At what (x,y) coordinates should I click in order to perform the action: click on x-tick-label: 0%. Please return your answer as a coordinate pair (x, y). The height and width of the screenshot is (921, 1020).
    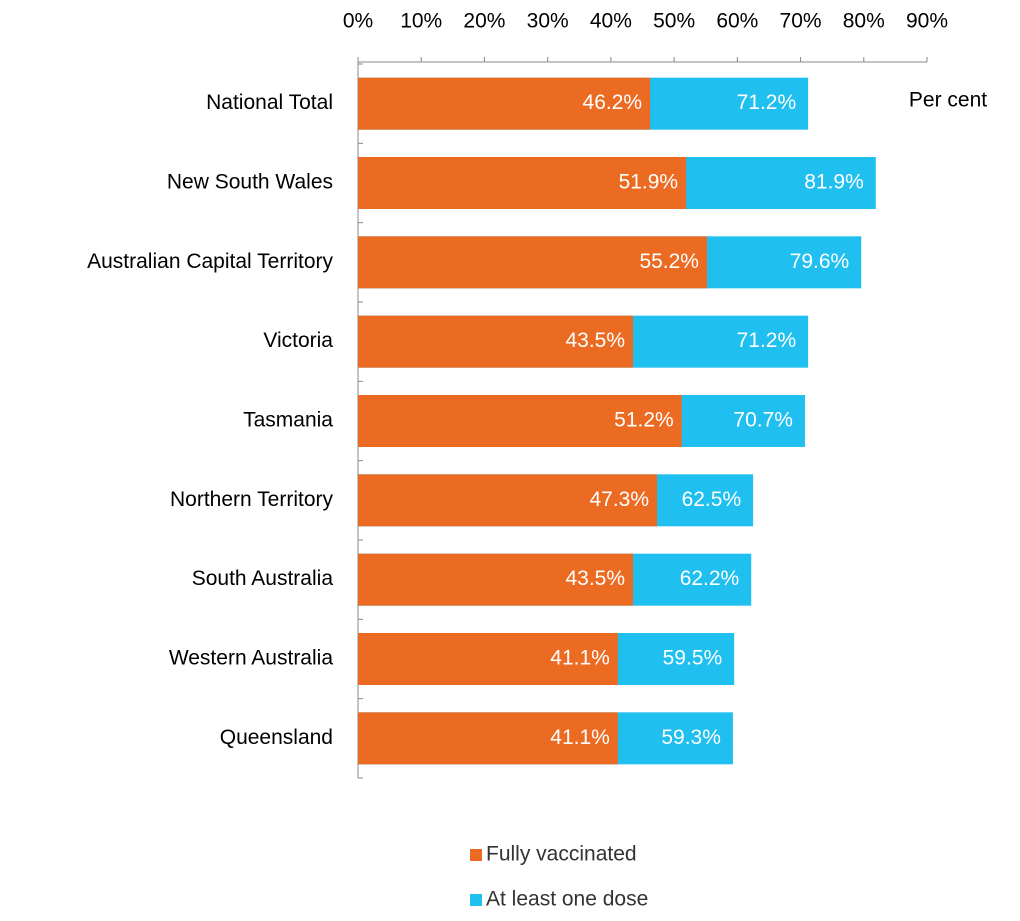
    Looking at the image, I should click on (358, 21).